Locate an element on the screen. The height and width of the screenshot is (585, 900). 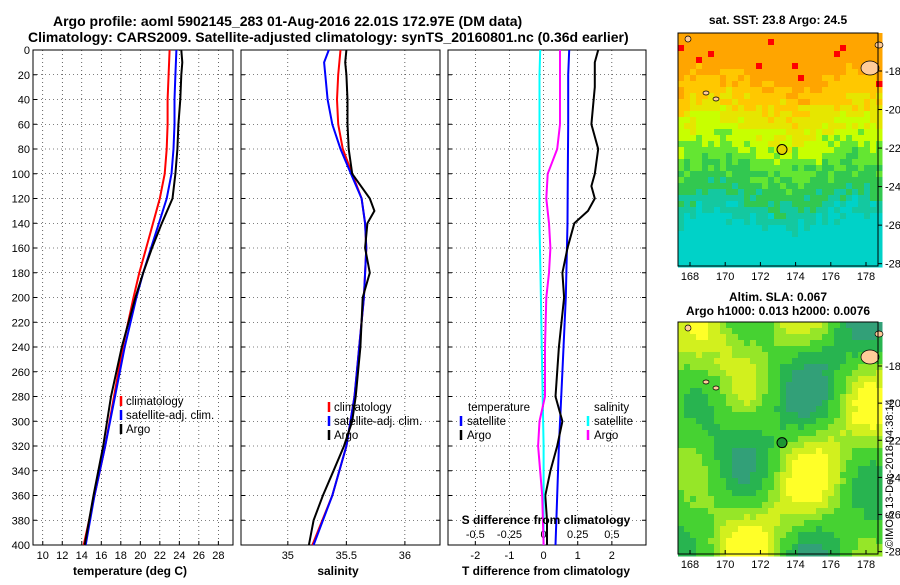
sst-map-xtick-label: 168 is located at coordinates (690, 277).